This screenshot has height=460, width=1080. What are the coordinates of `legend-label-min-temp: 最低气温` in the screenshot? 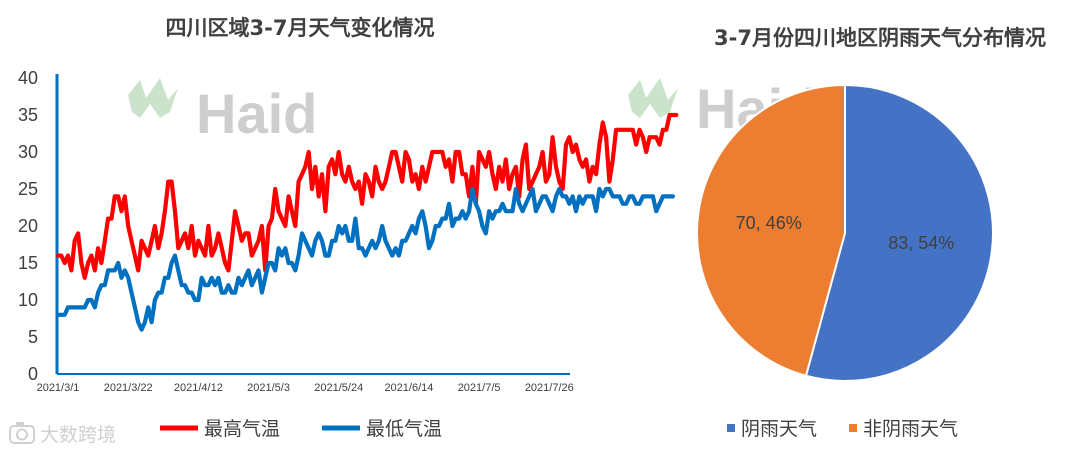 It's located at (404, 429).